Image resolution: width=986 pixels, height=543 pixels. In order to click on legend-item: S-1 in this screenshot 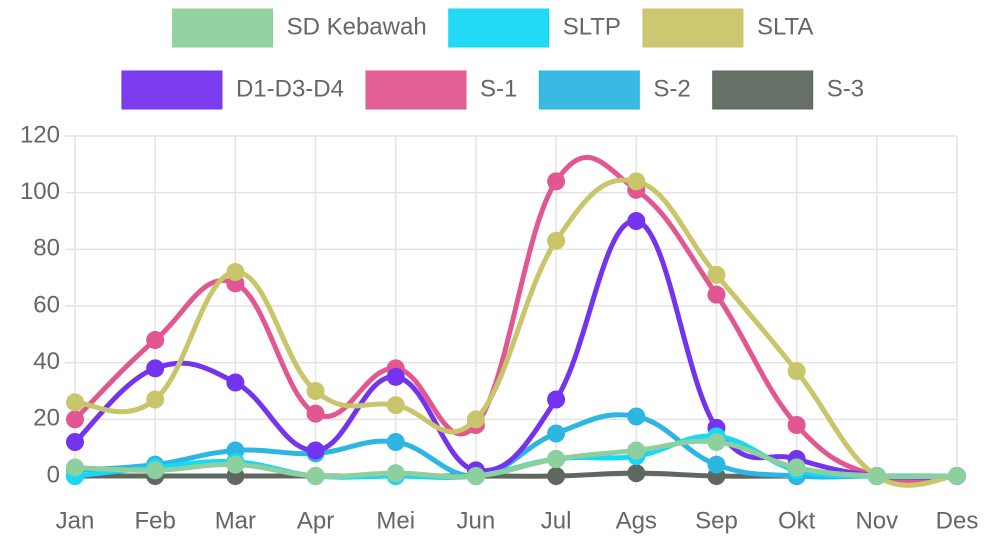, I will do `click(441, 90)`.